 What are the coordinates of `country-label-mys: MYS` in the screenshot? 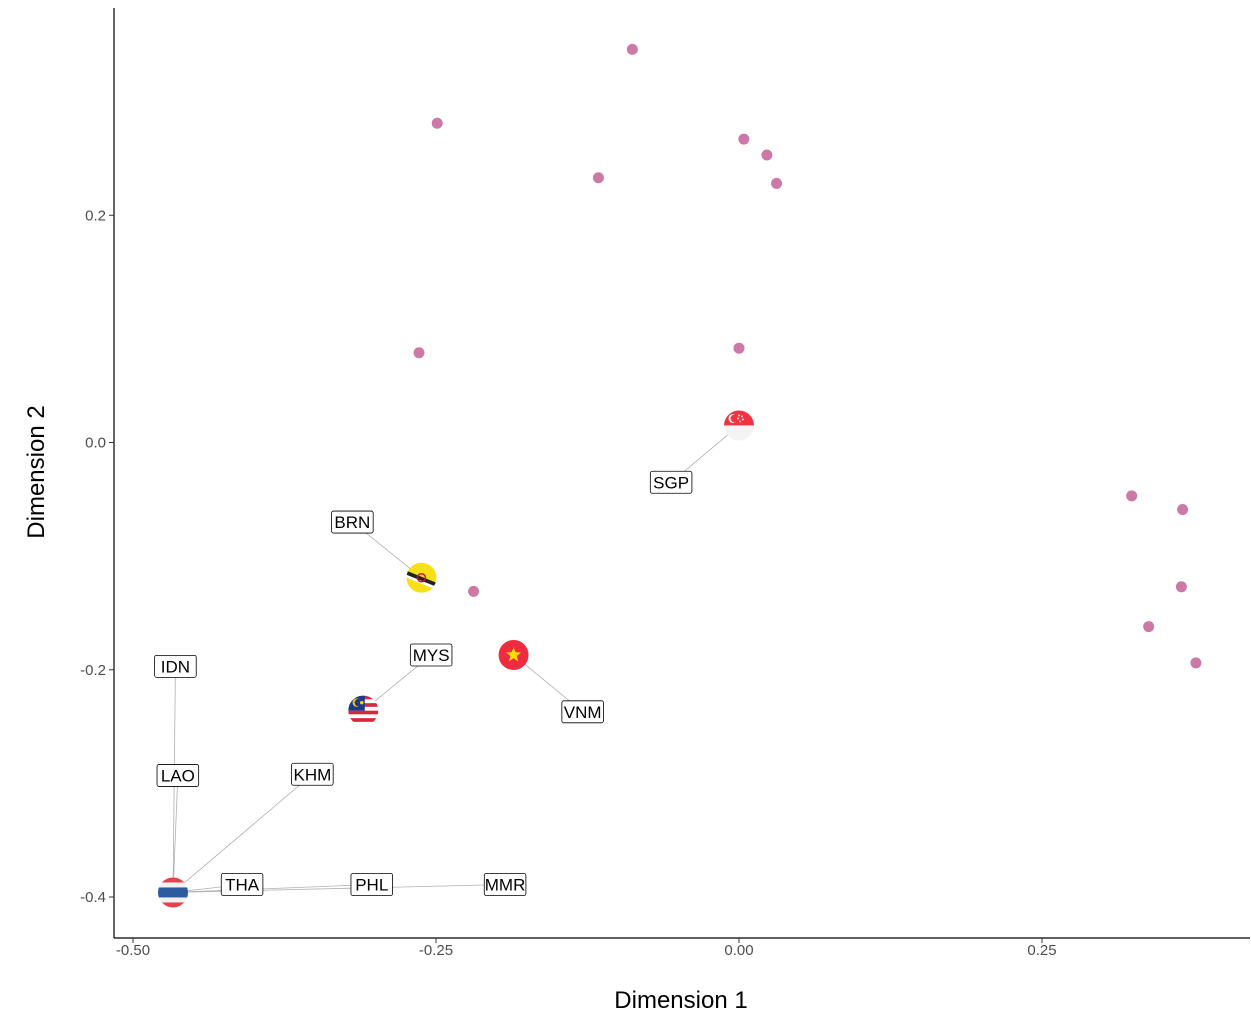 It's located at (431, 655).